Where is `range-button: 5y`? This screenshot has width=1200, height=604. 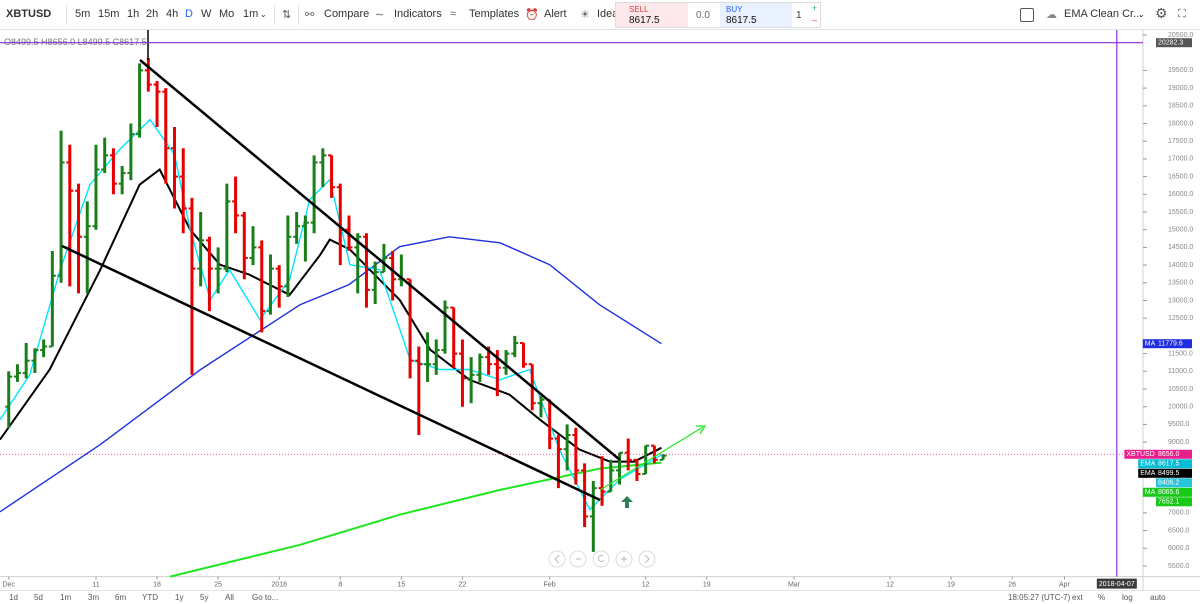 range-button: 5y is located at coordinates (204, 597).